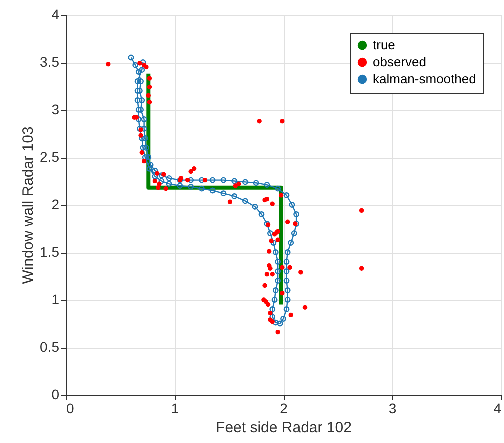 The height and width of the screenshot is (443, 504). I want to click on y-axis-title: Window wall Radar 103, so click(29, 205).